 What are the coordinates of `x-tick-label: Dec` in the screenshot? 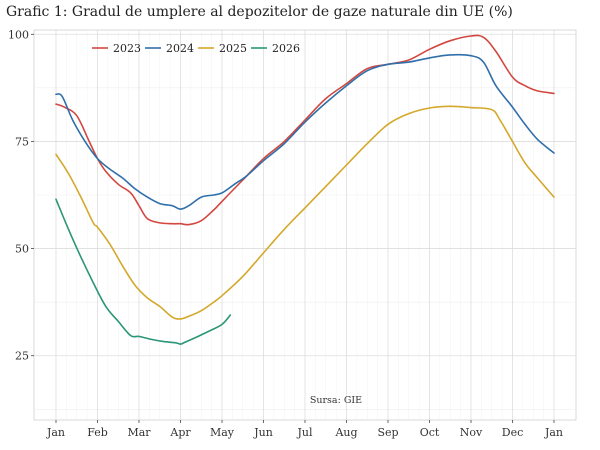 It's located at (513, 432).